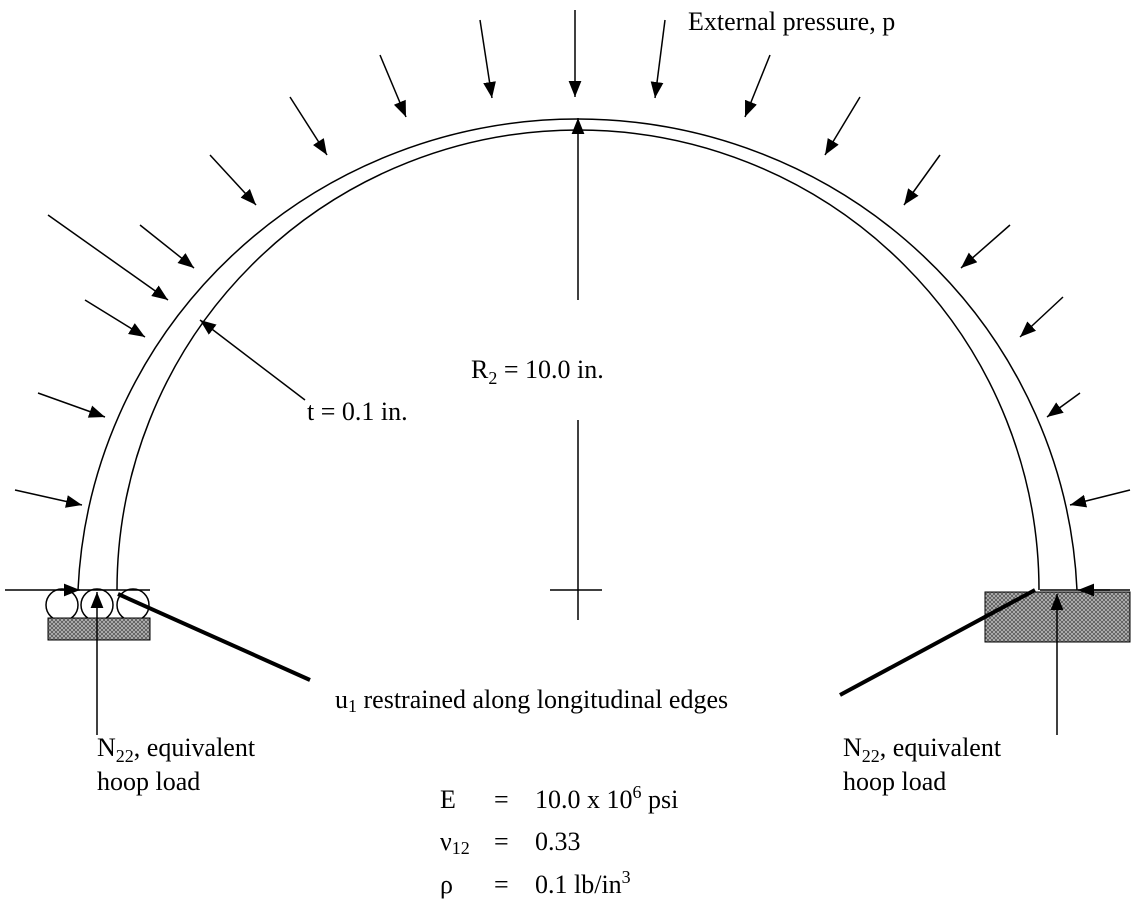 The height and width of the screenshot is (907, 1141). Describe the element at coordinates (352, 706) in the screenshot. I see `subscript: 1` at that location.